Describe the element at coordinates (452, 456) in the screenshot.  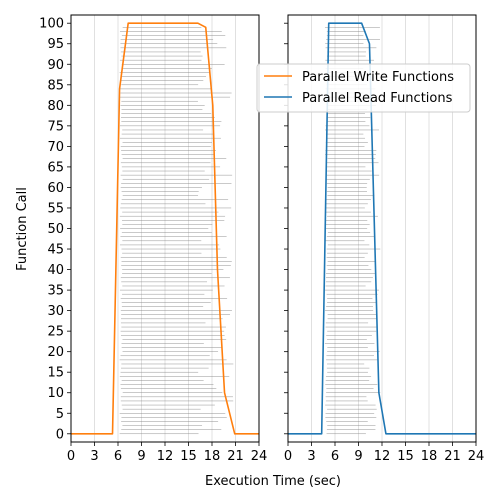
I see `right-x-tick-label: 21` at that location.